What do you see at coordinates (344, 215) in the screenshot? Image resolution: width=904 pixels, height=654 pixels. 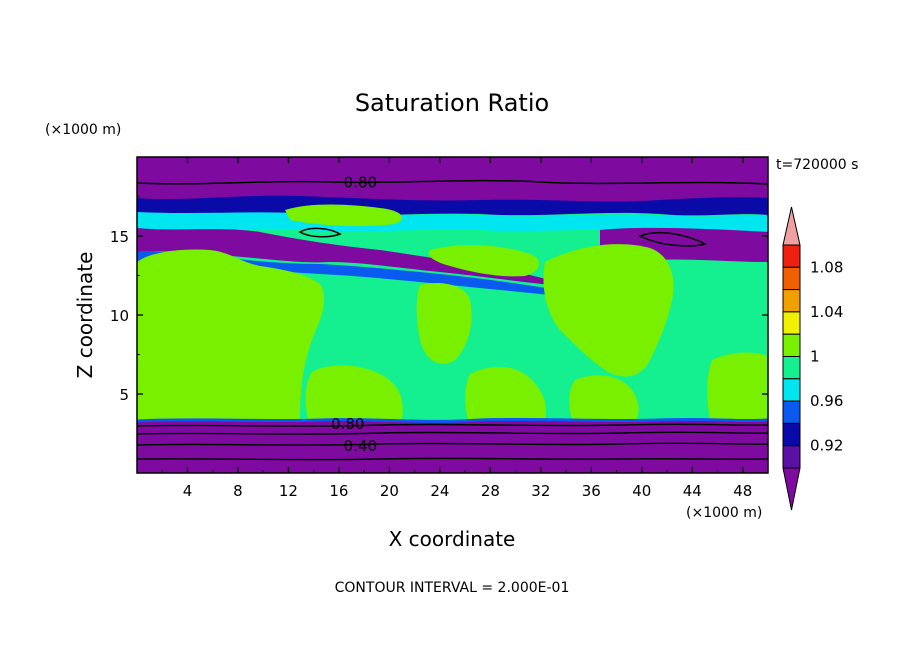 I see `cloud-patch-top` at bounding box center [344, 215].